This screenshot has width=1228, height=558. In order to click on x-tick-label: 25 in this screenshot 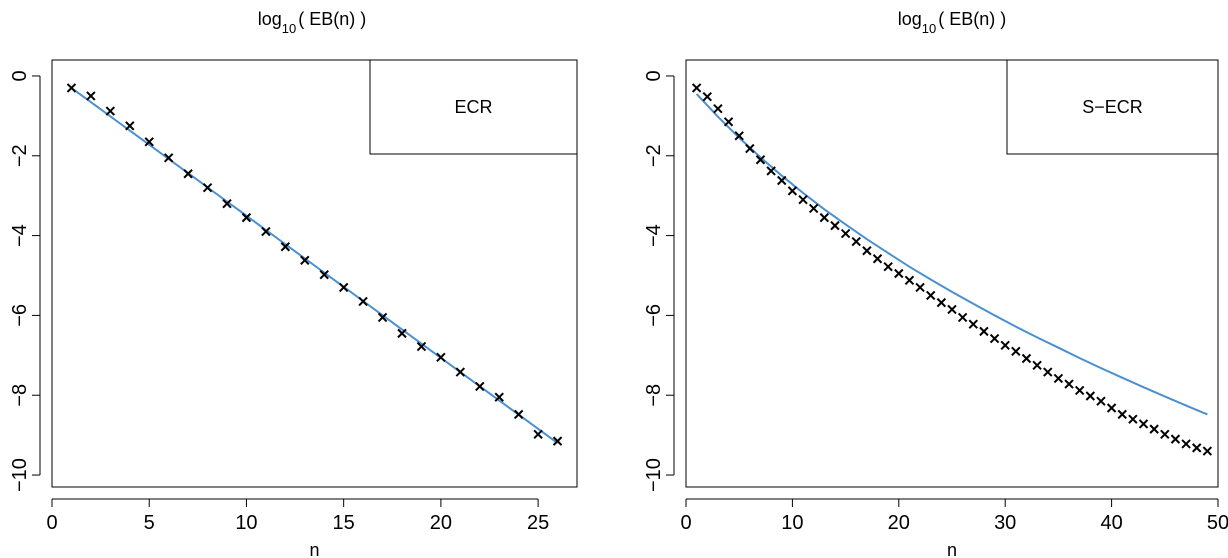, I will do `click(538, 523)`.